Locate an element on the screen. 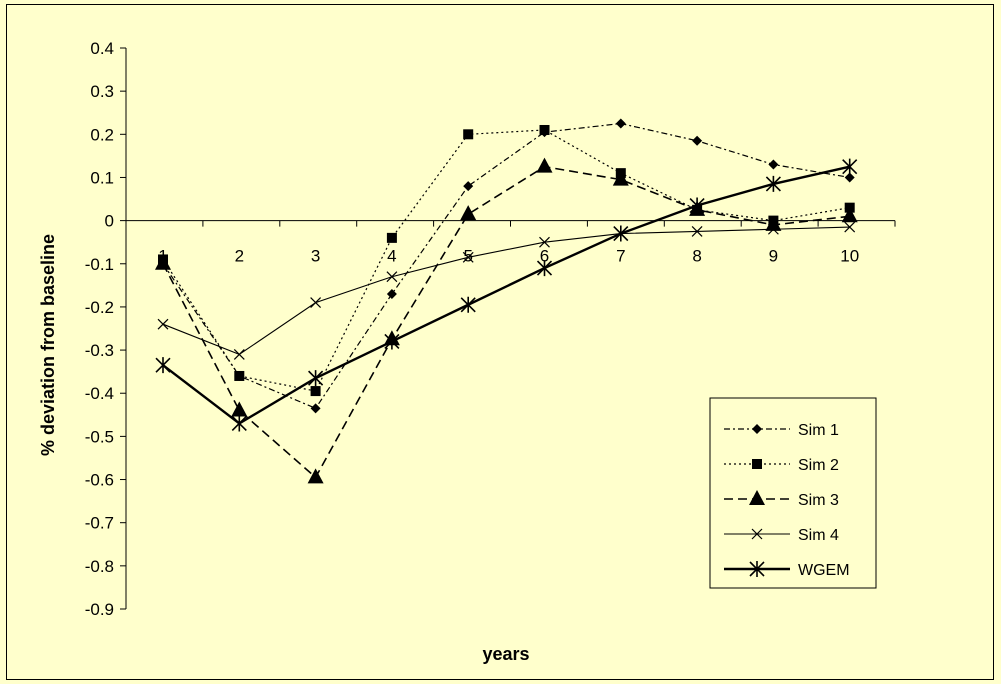  y-tick-label: -0.4 is located at coordinates (99, 393).